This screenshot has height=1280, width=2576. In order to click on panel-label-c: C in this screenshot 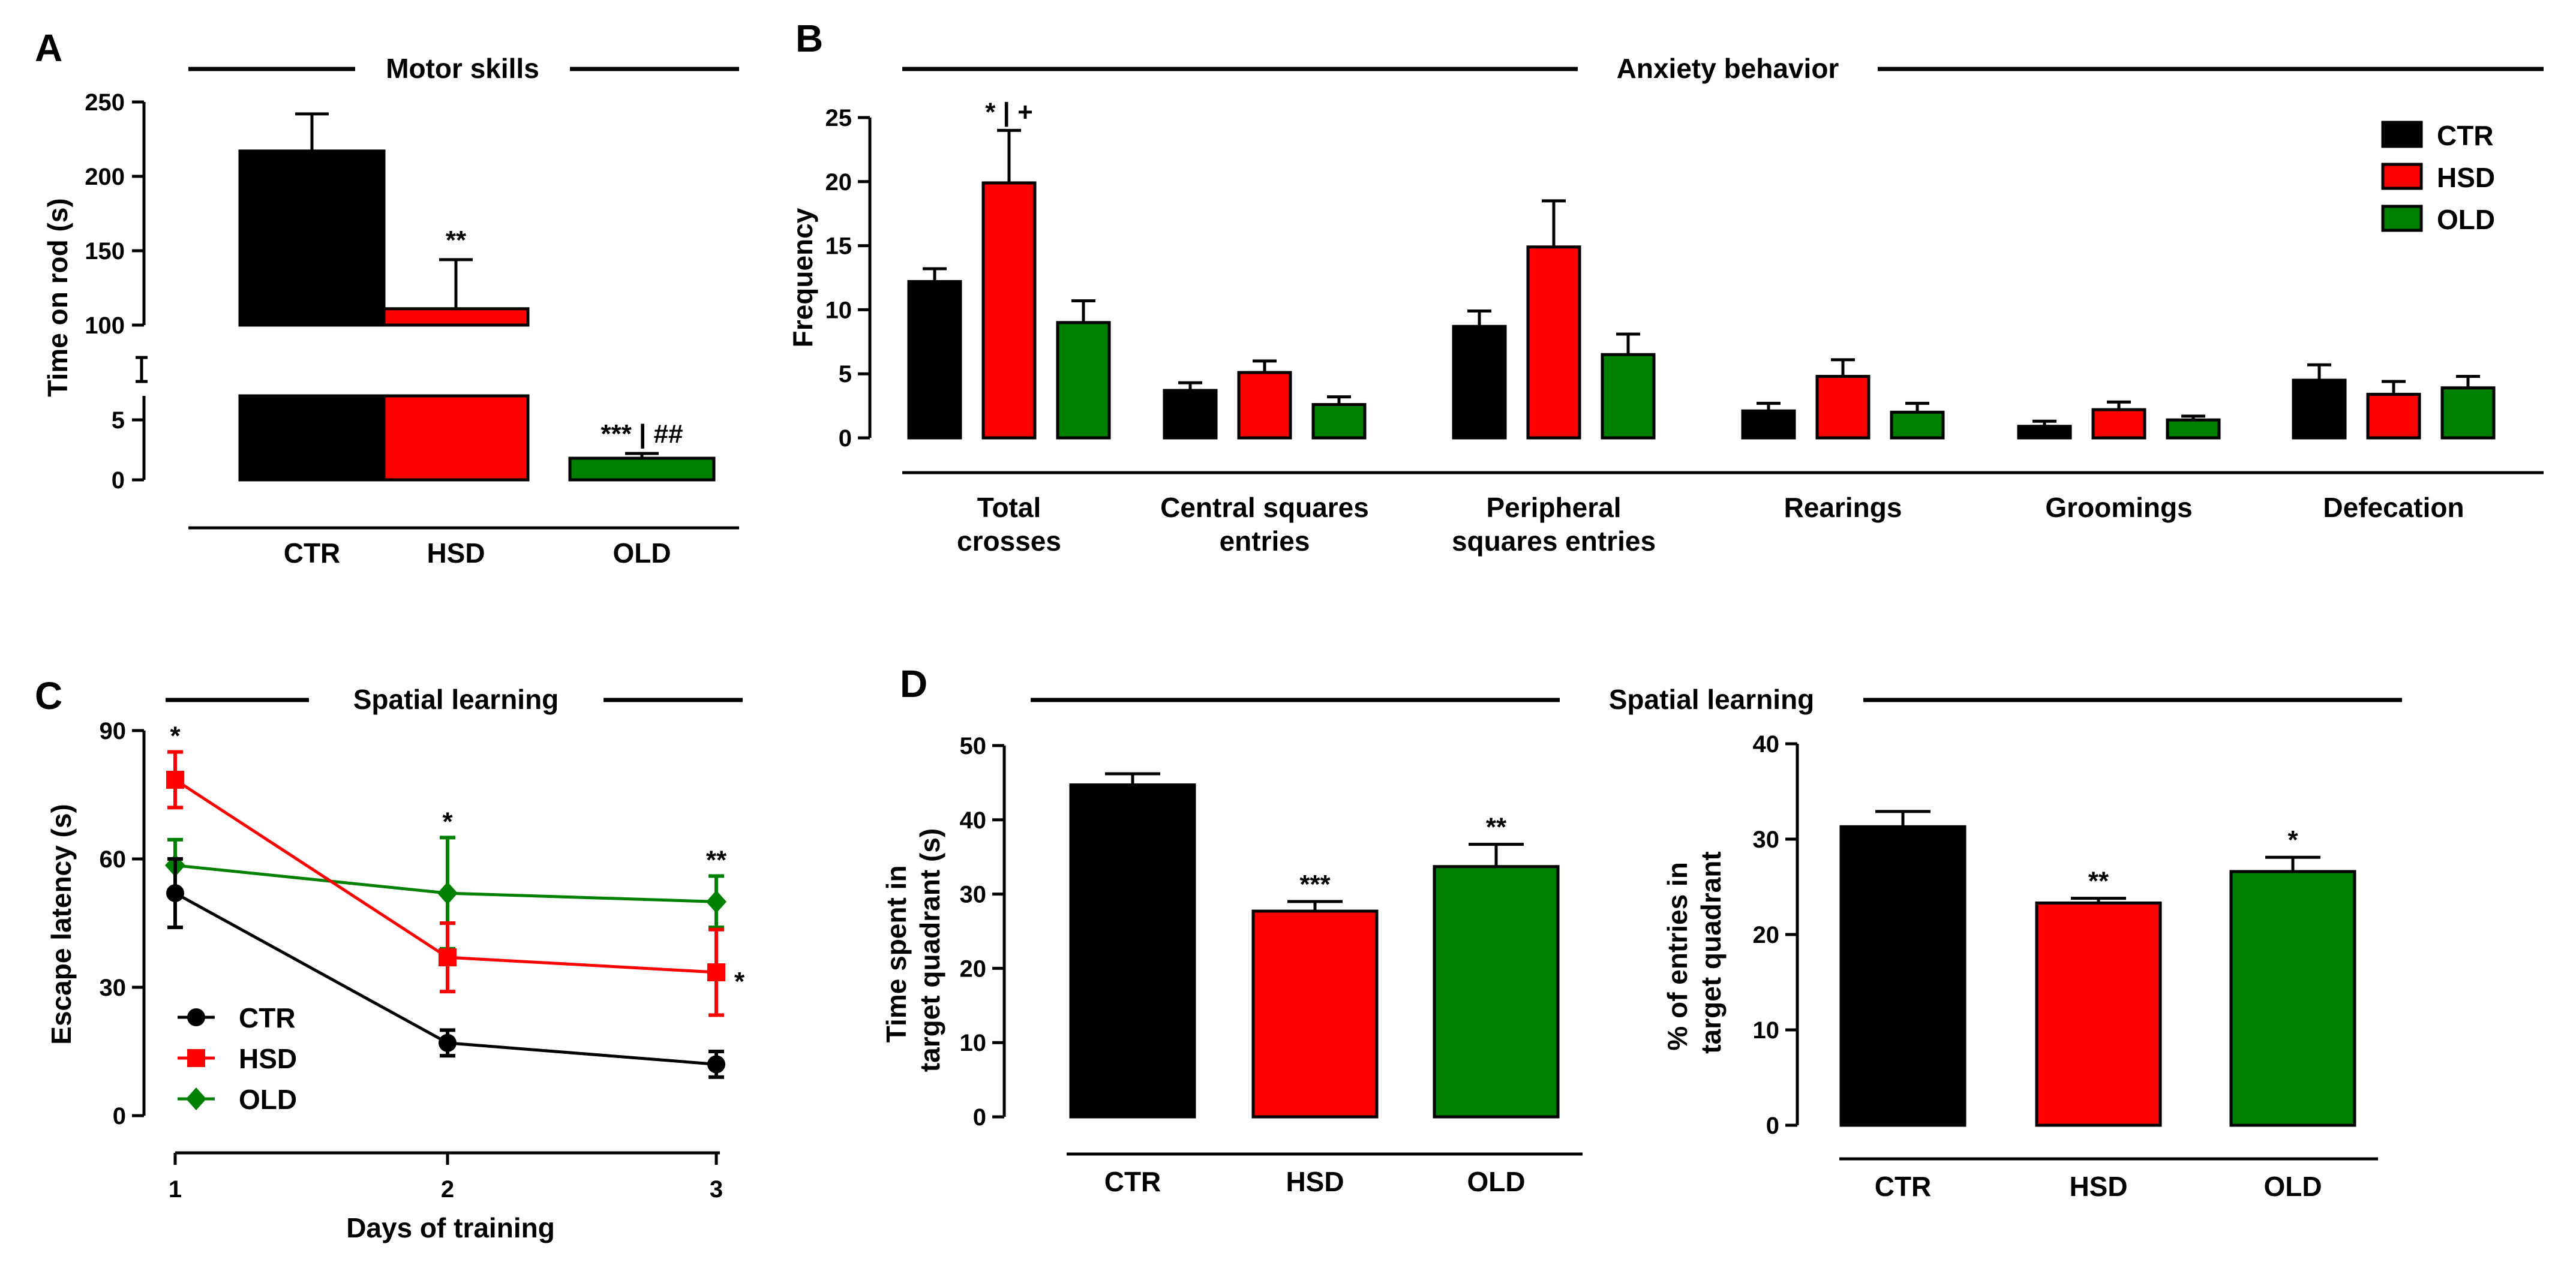, I will do `click(48, 695)`.